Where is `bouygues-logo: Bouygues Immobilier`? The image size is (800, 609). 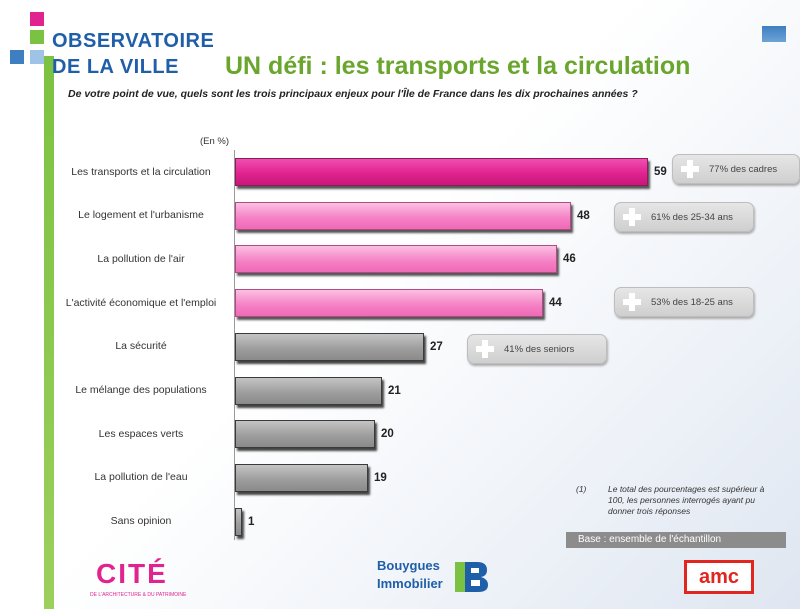
bouygues-logo: Bouygues Immobilier is located at coordinates (435, 578).